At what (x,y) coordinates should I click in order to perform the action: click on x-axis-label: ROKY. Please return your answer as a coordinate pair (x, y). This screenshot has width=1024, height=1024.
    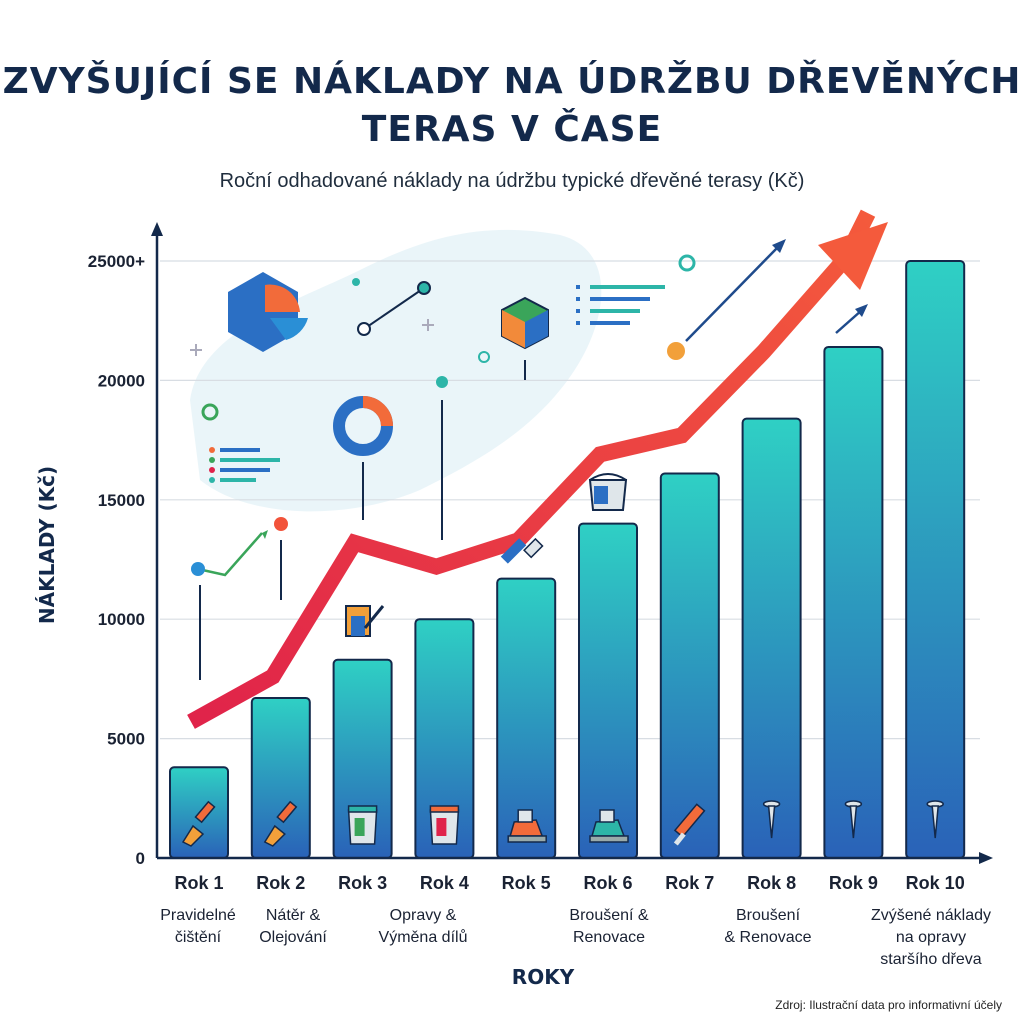
    Looking at the image, I should click on (543, 977).